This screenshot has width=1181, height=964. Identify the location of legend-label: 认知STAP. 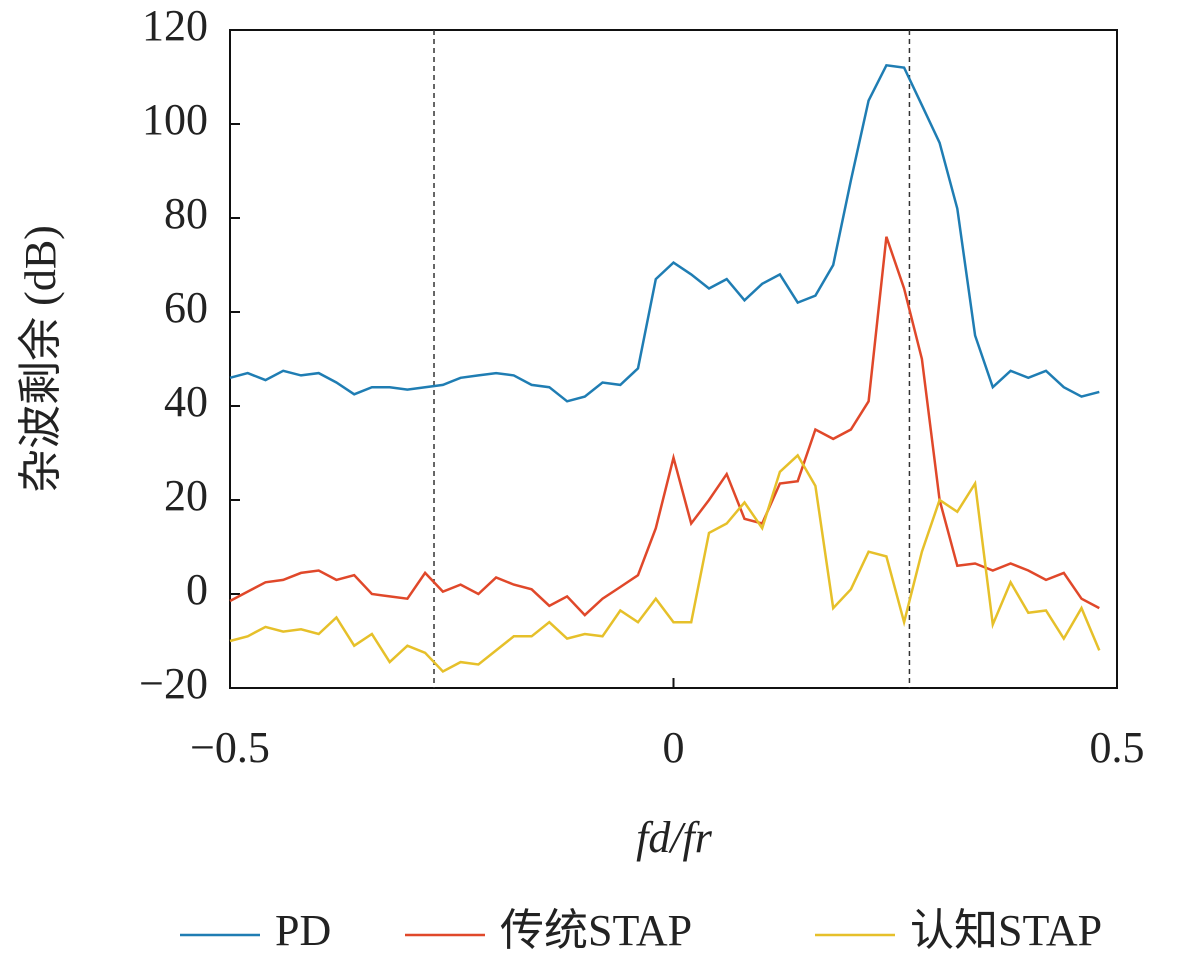
(1006, 930).